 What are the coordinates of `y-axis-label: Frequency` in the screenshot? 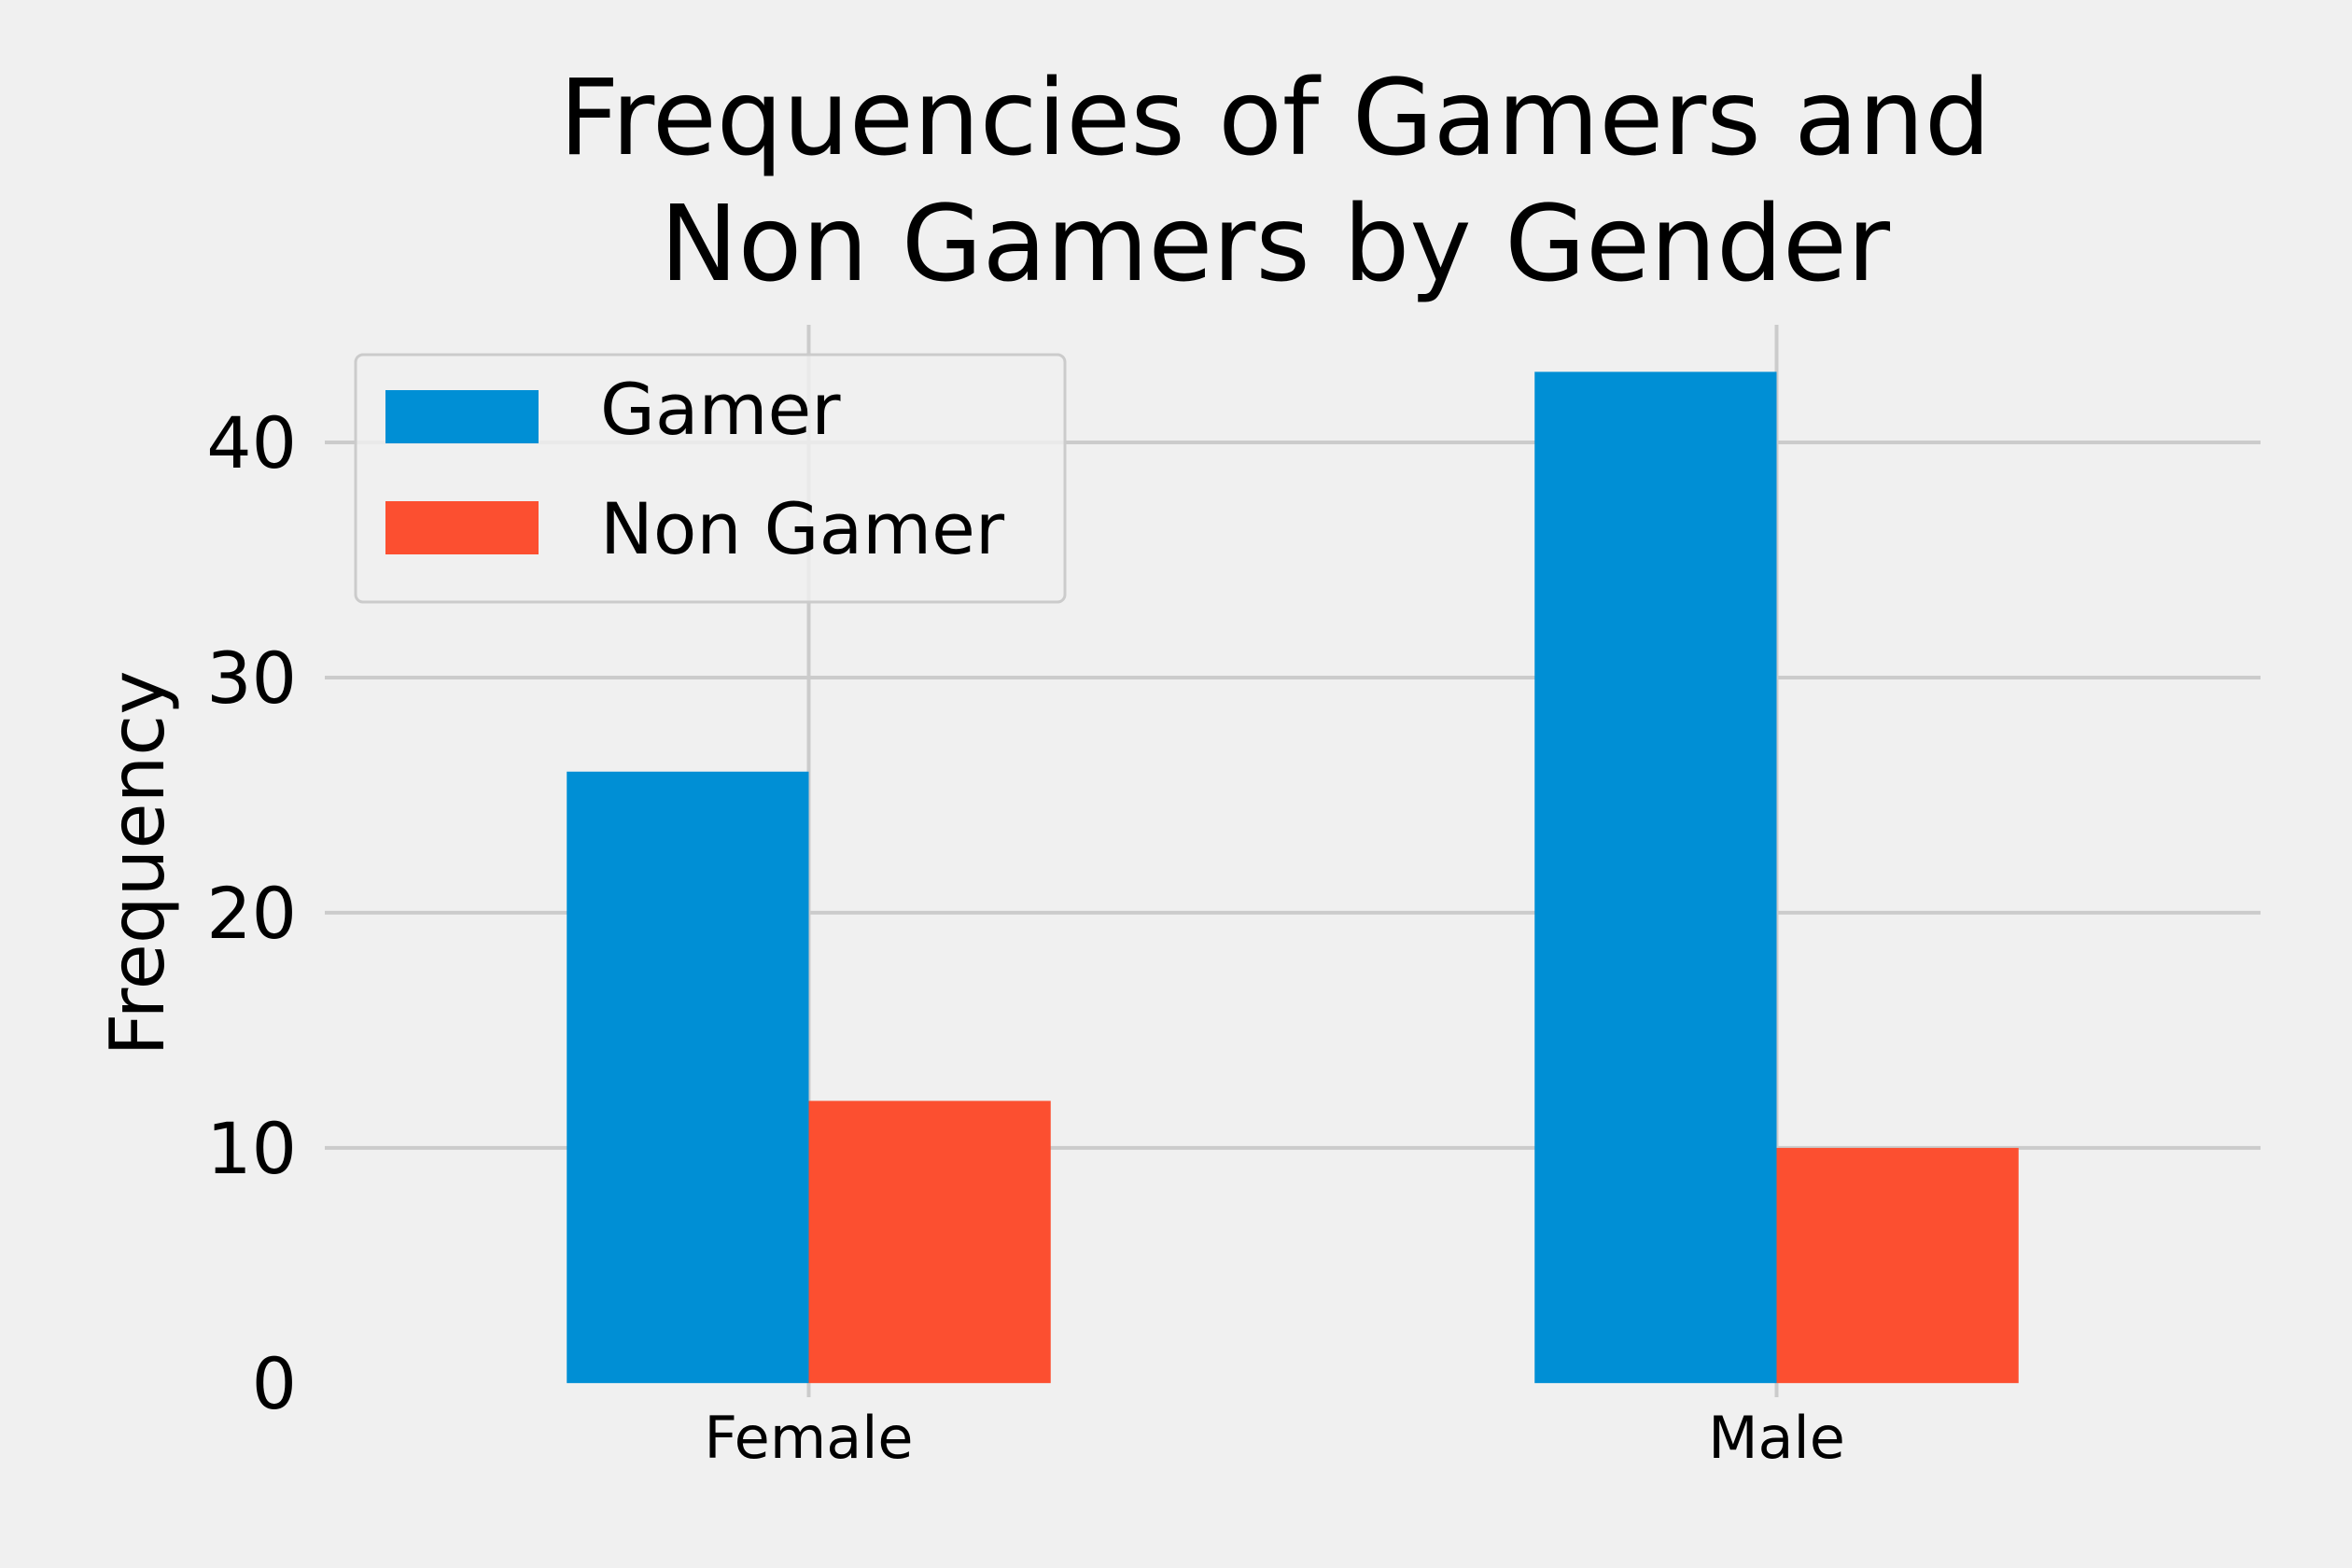 It's located at (137, 863).